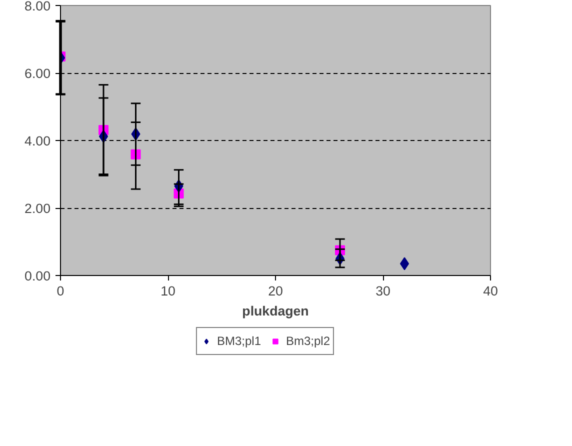  I want to click on y-tick-label: 4.00, so click(37, 141).